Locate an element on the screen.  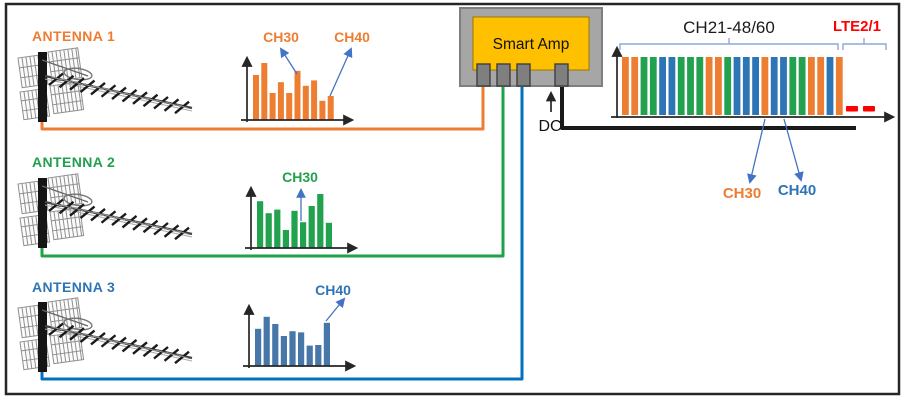
dc-label: DC is located at coordinates (549, 126).